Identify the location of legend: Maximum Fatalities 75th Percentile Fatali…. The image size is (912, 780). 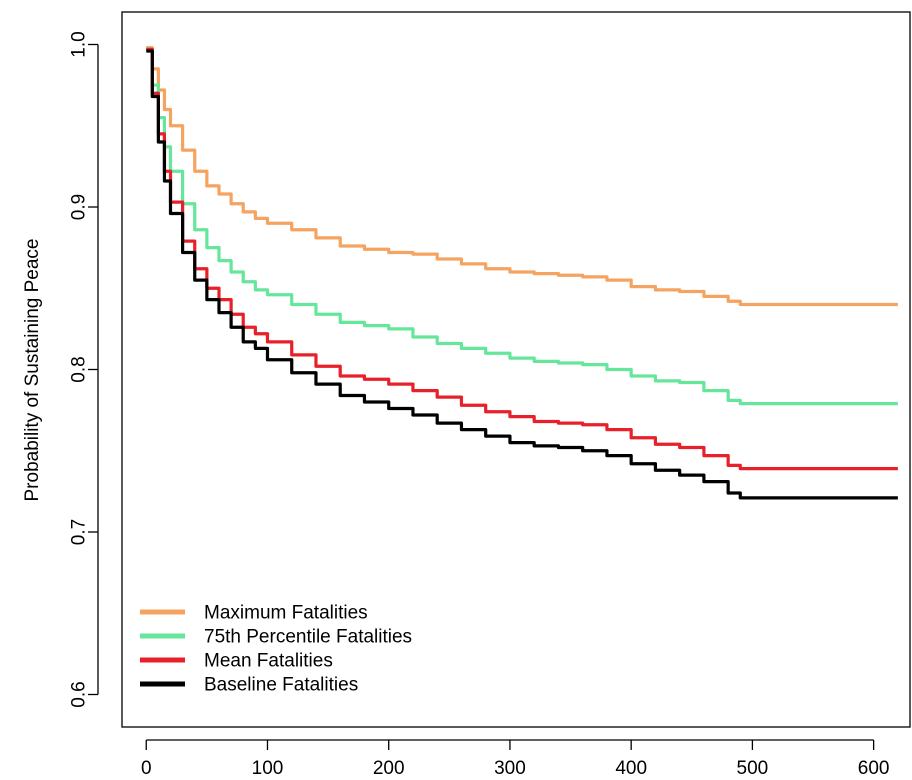
(276, 649).